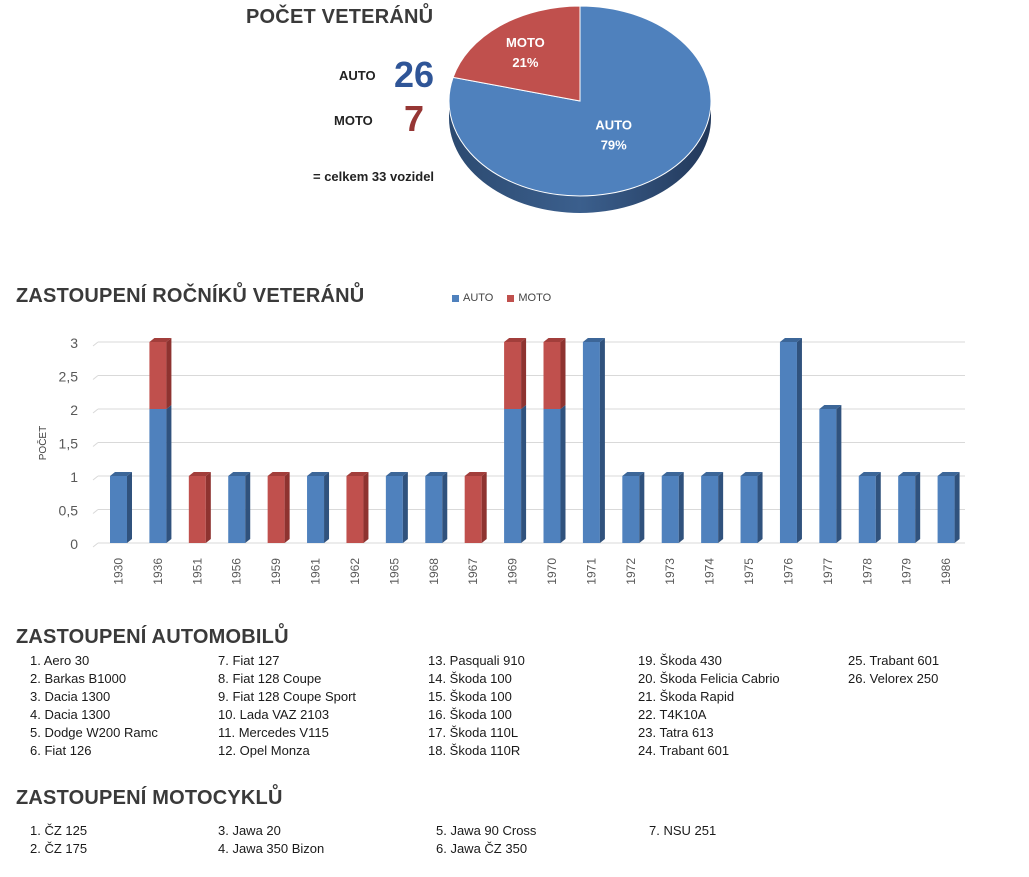 This screenshot has width=1029, height=877. Describe the element at coordinates (158, 571) in the screenshot. I see `x-tick-label: 1936` at that location.